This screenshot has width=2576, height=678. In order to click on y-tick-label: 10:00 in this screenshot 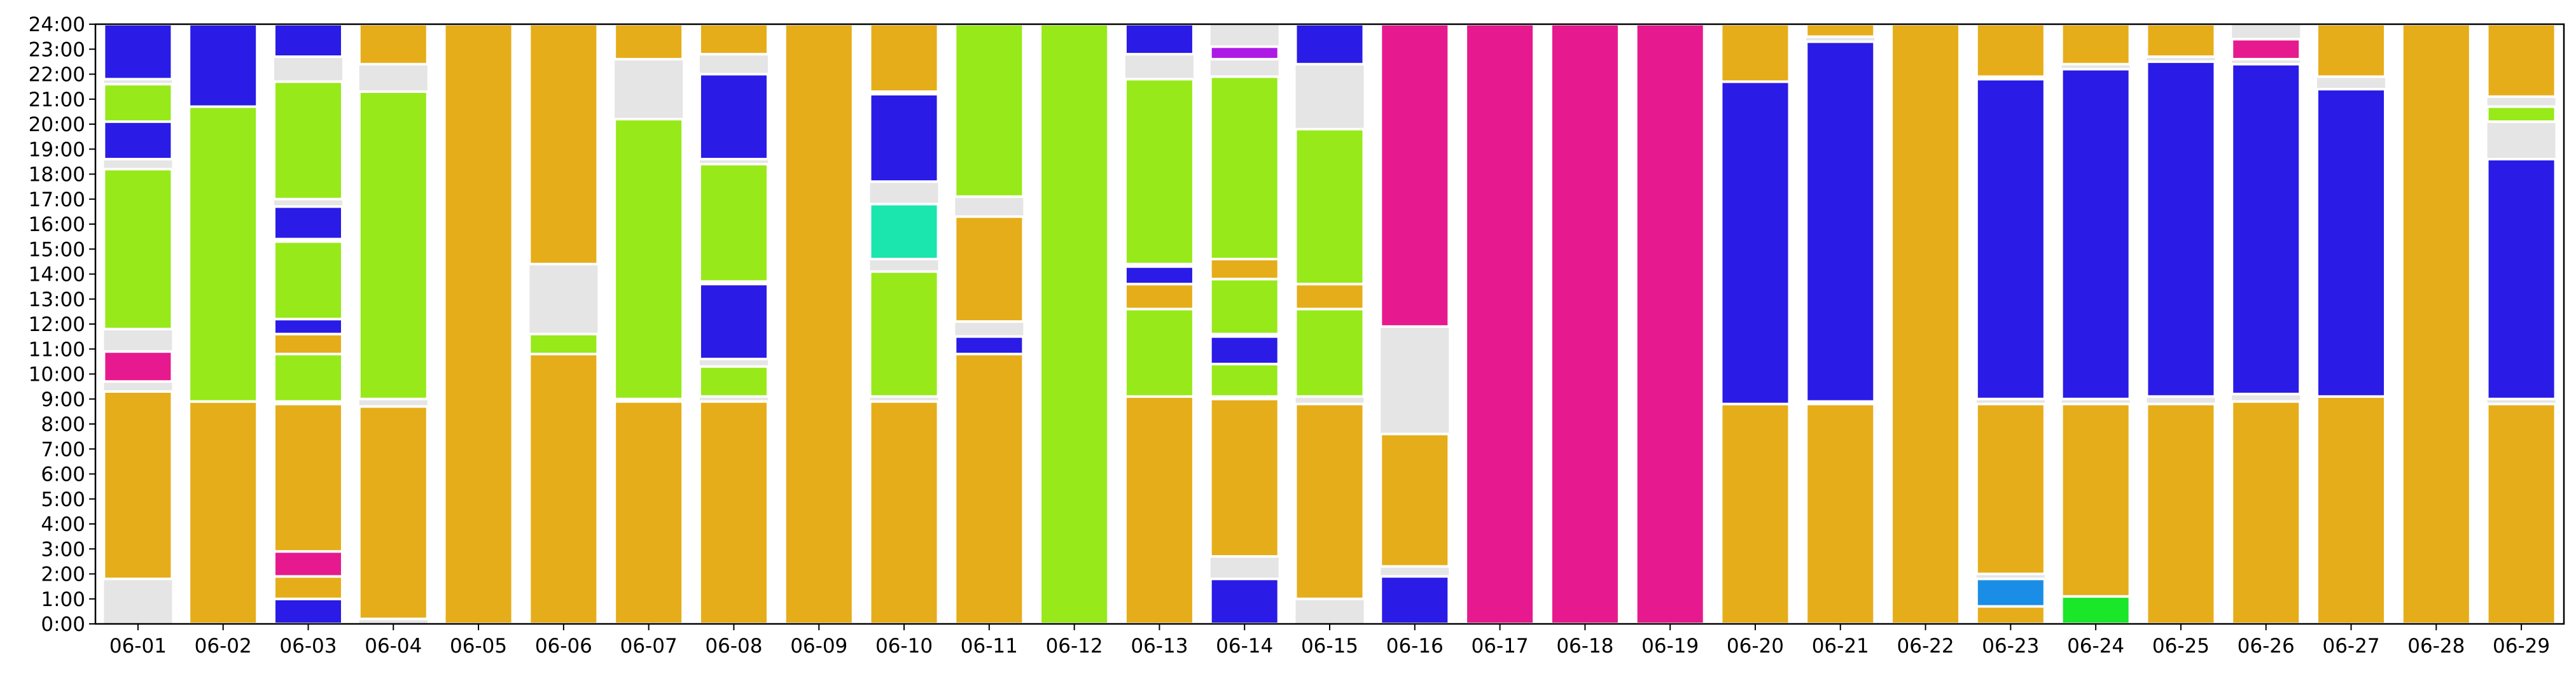, I will do `click(57, 375)`.